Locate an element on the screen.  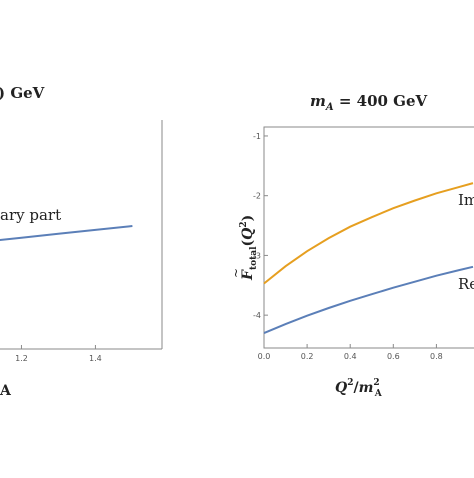
right-x-ticks: 0.0 0.2 0.4 0.6 0.8 is located at coordinates (350, 352).